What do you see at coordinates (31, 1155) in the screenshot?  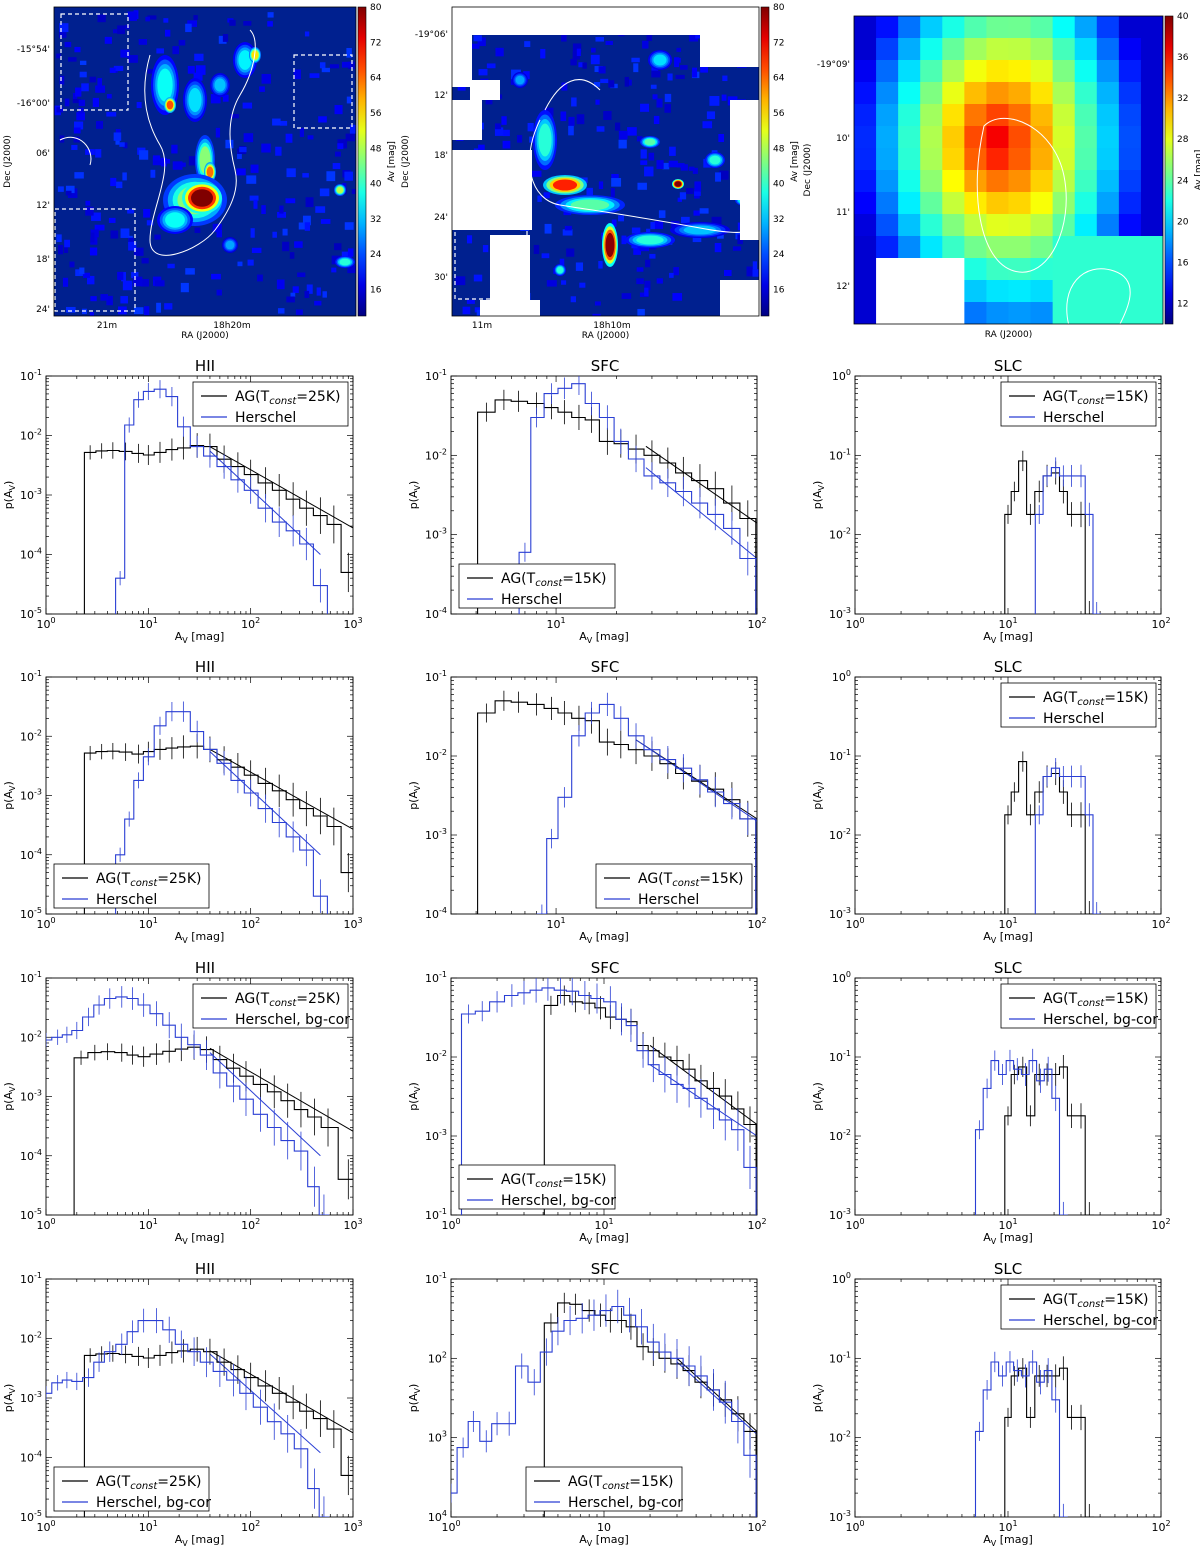 I see `y-tick-label: 10⁻⁴` at bounding box center [31, 1155].